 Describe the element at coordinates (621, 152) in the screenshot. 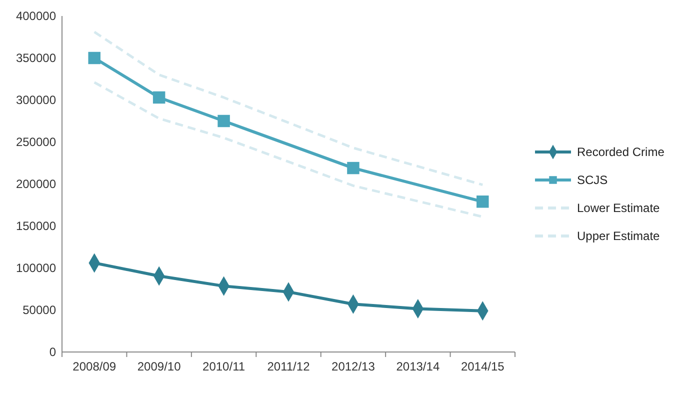

I see `legend-label: Recorded Crime` at that location.